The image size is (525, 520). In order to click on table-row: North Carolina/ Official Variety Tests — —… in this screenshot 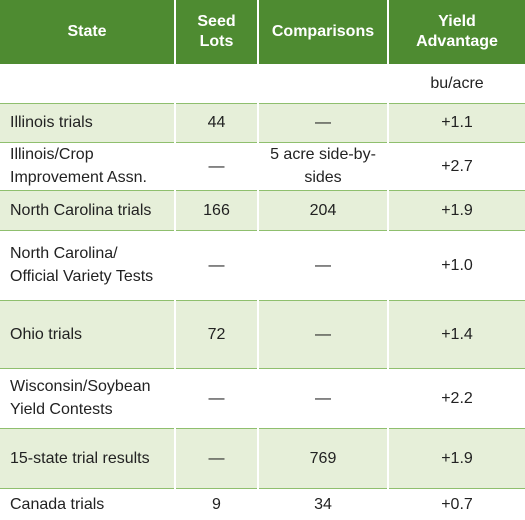, I will do `click(262, 264)`.